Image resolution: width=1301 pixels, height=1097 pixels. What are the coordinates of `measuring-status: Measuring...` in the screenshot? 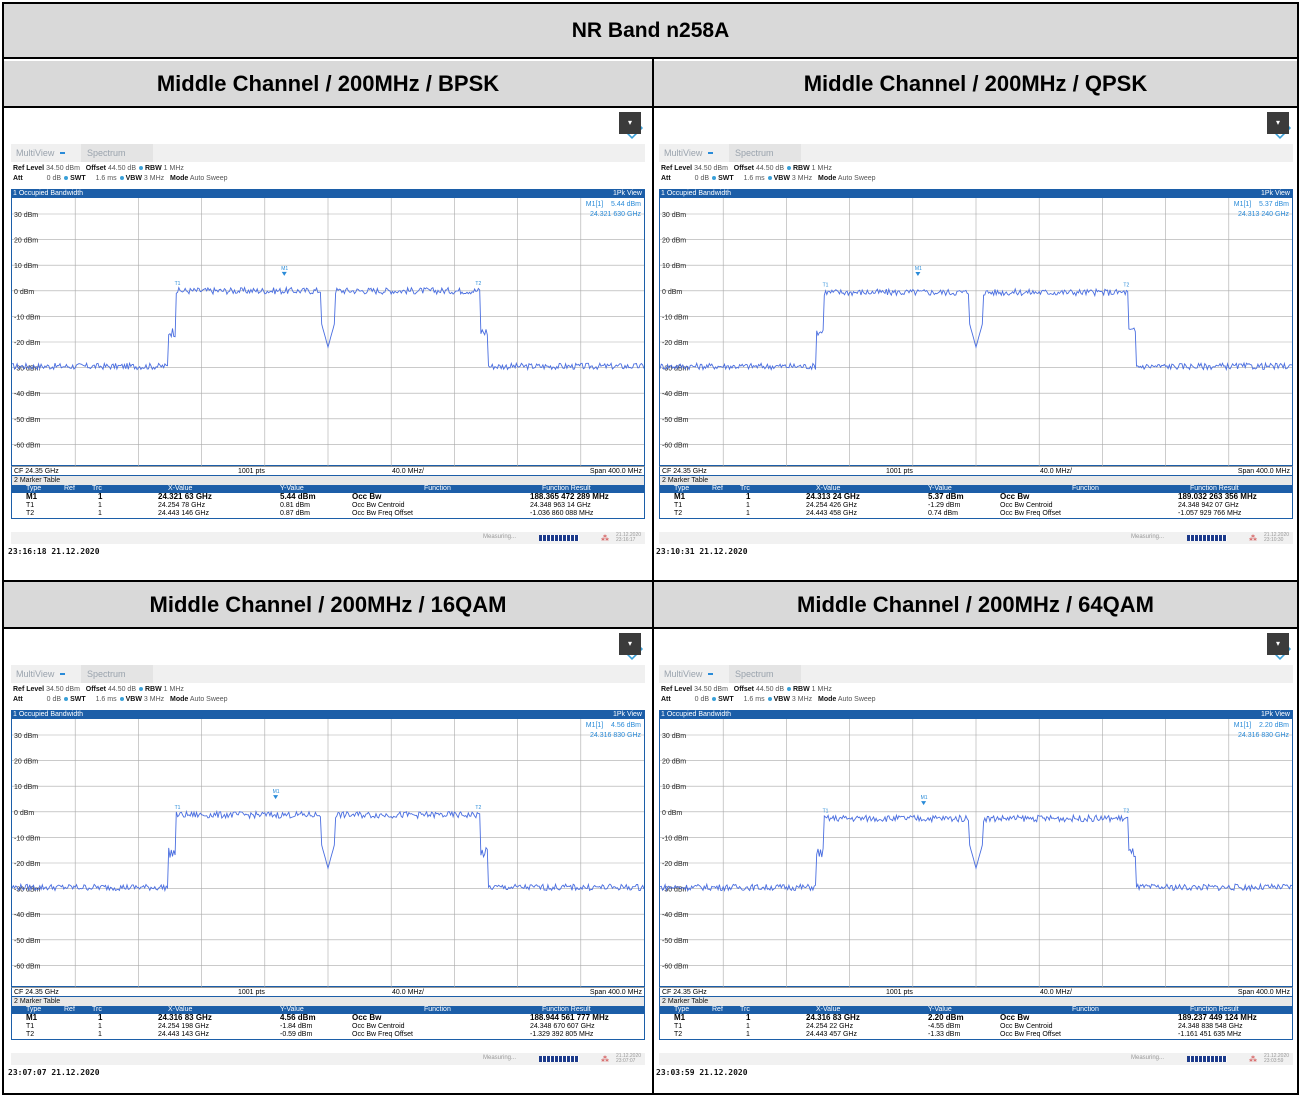 It's located at (1148, 537).